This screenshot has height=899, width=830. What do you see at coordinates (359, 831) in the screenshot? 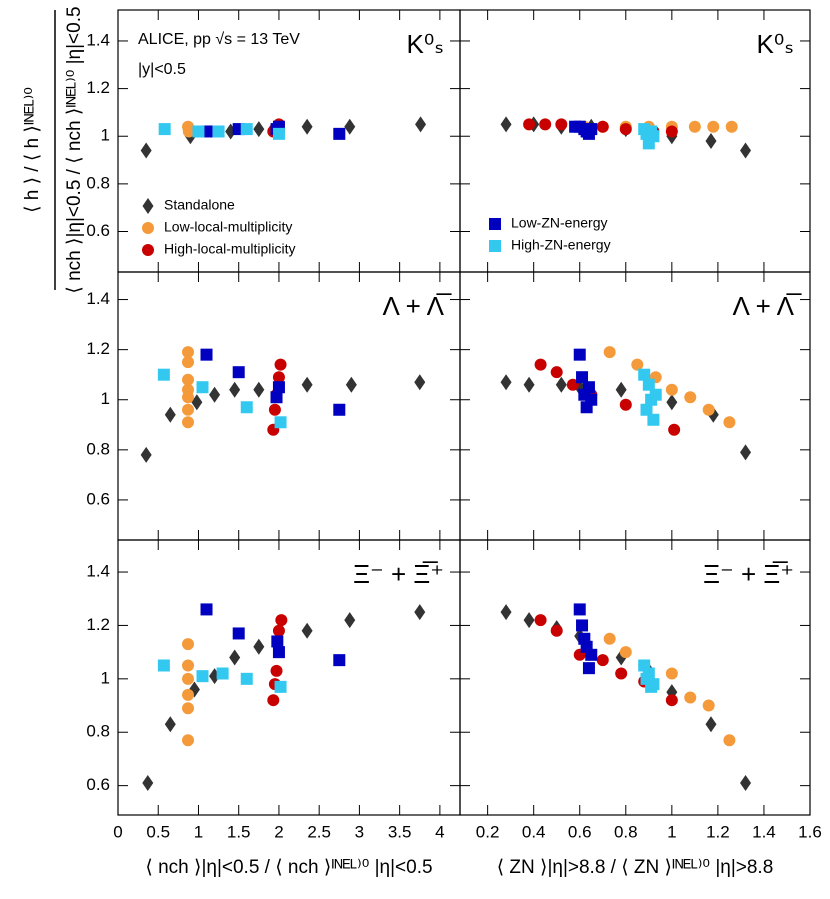
I see `x-tick-label: 3` at bounding box center [359, 831].